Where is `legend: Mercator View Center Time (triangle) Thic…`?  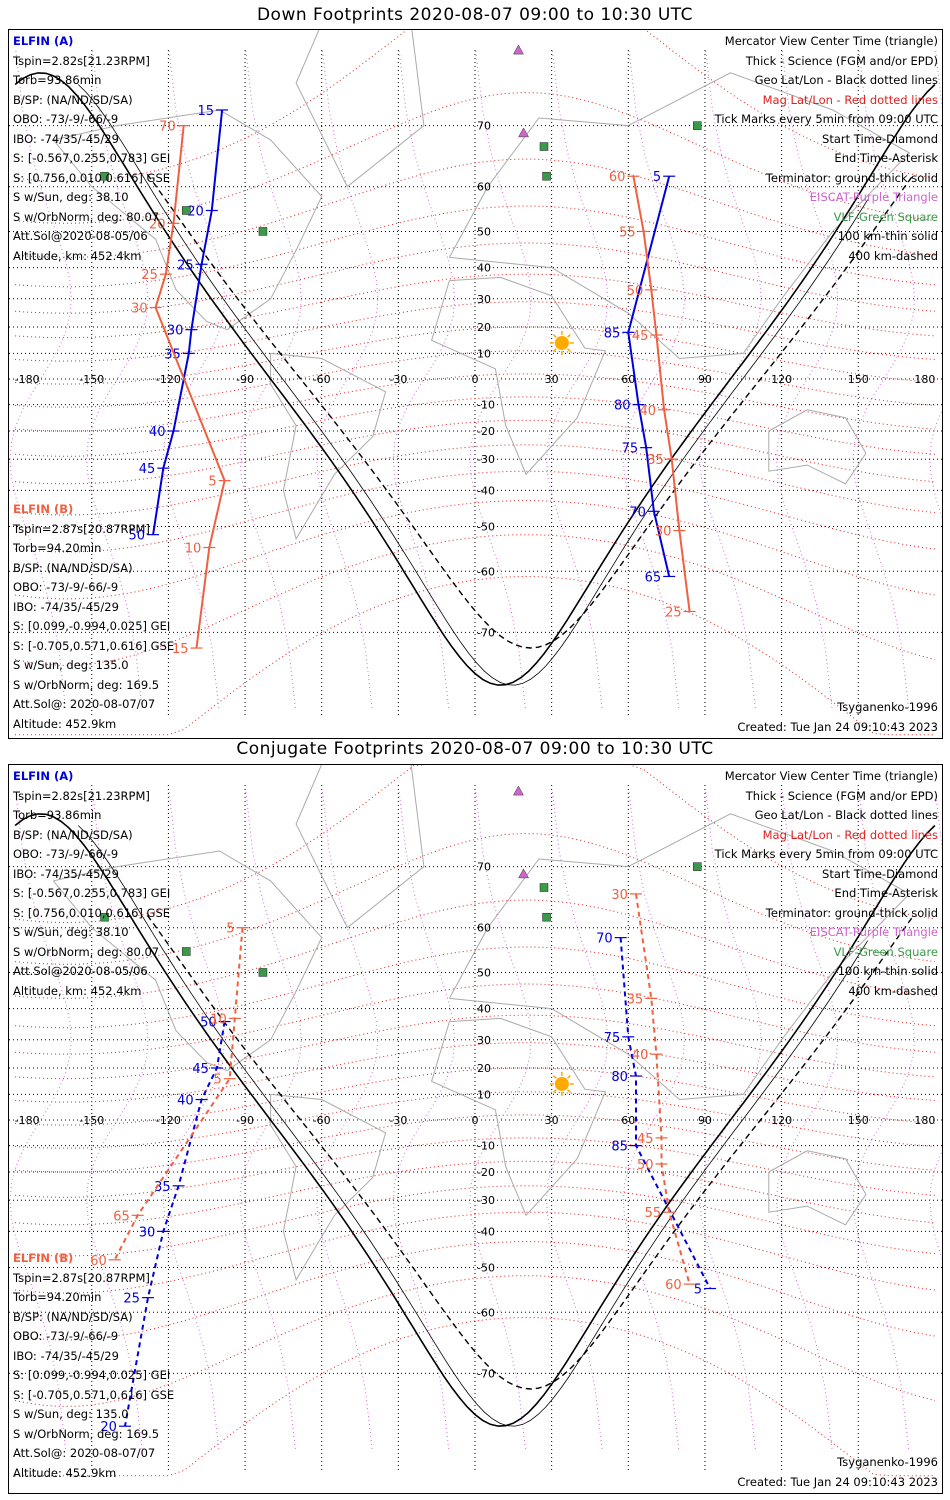 legend: Mercator View Center Time (triangle) Thic… is located at coordinates (826, 149).